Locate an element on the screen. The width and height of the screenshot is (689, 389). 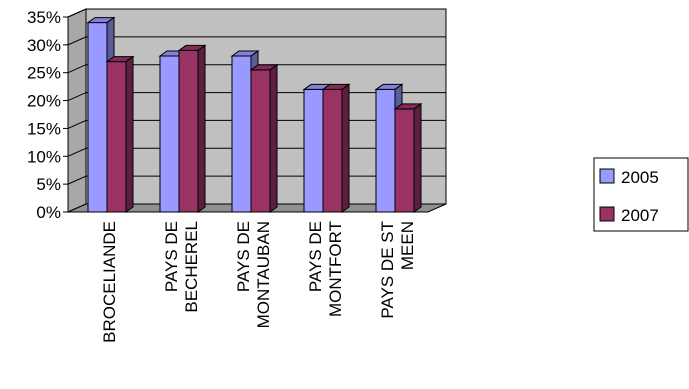
y-tick-label: 0% is located at coordinates (48, 212).